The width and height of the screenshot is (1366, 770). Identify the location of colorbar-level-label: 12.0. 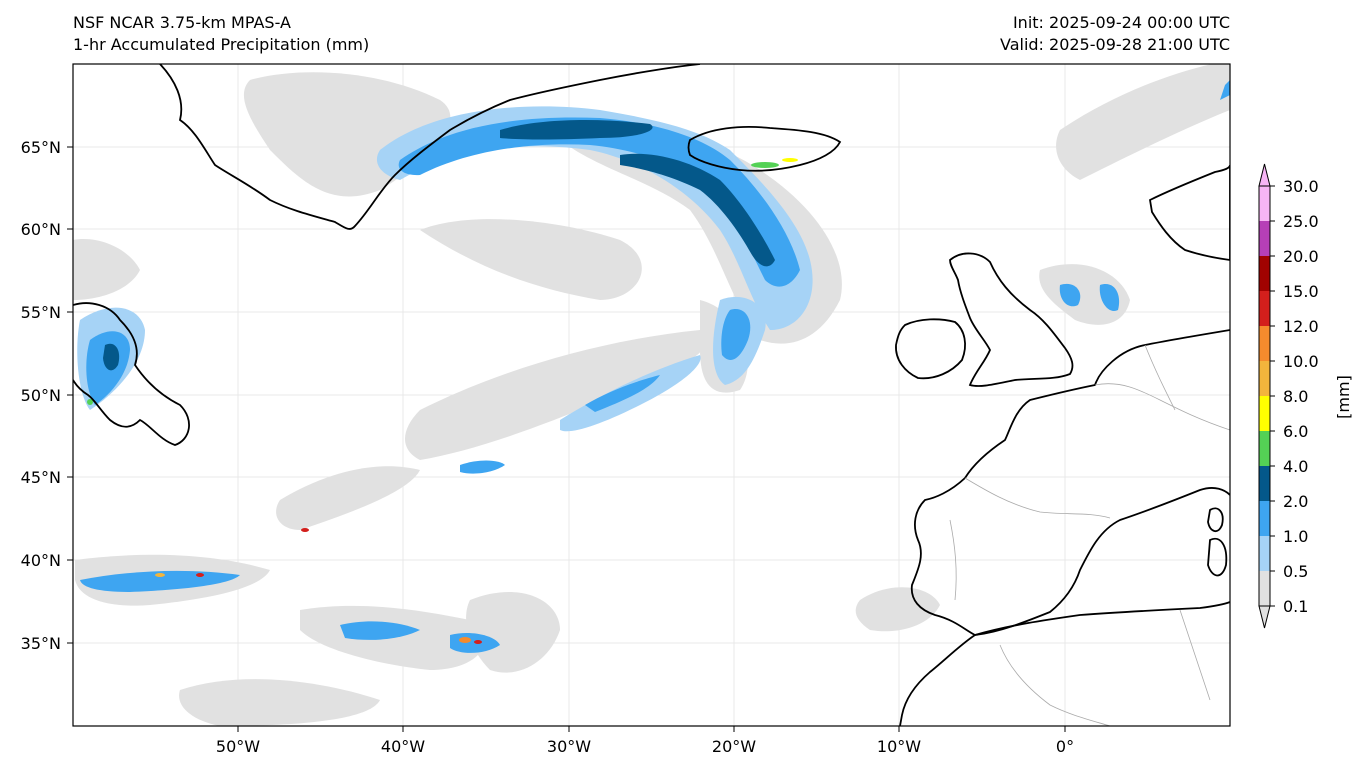
(1301, 326).